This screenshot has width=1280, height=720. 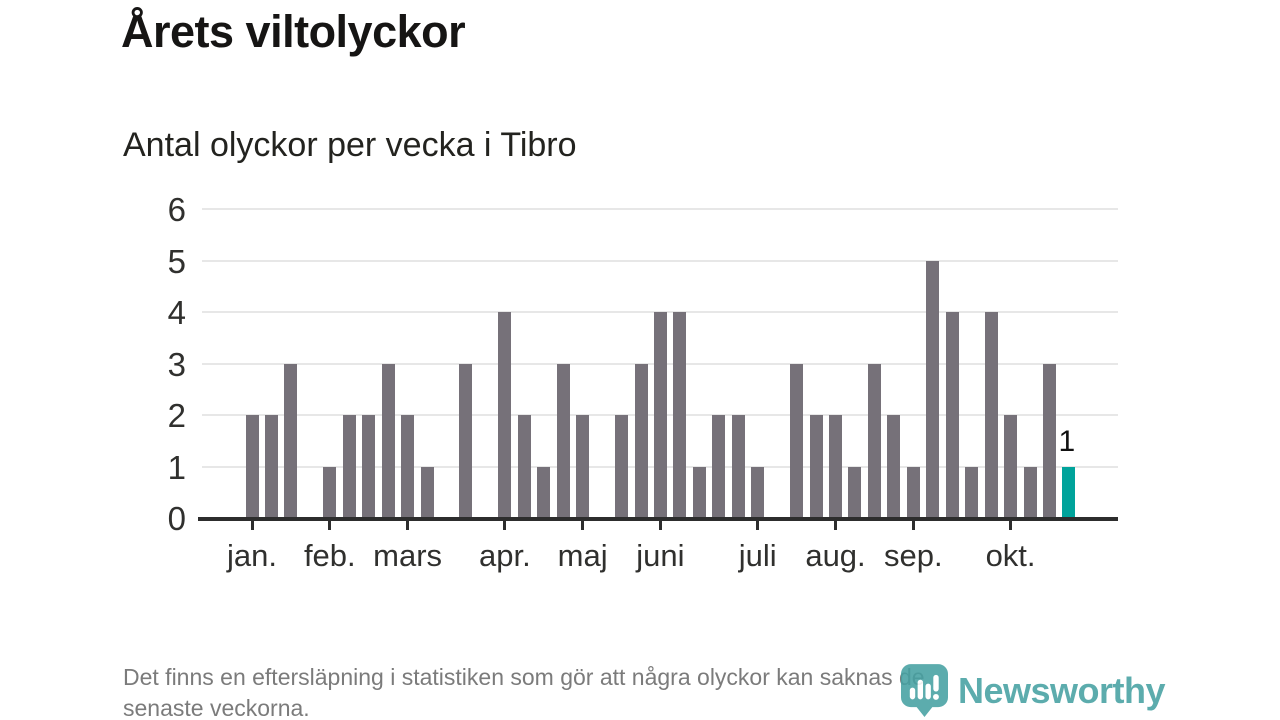 What do you see at coordinates (658, 519) in the screenshot?
I see `x-axis-line` at bounding box center [658, 519].